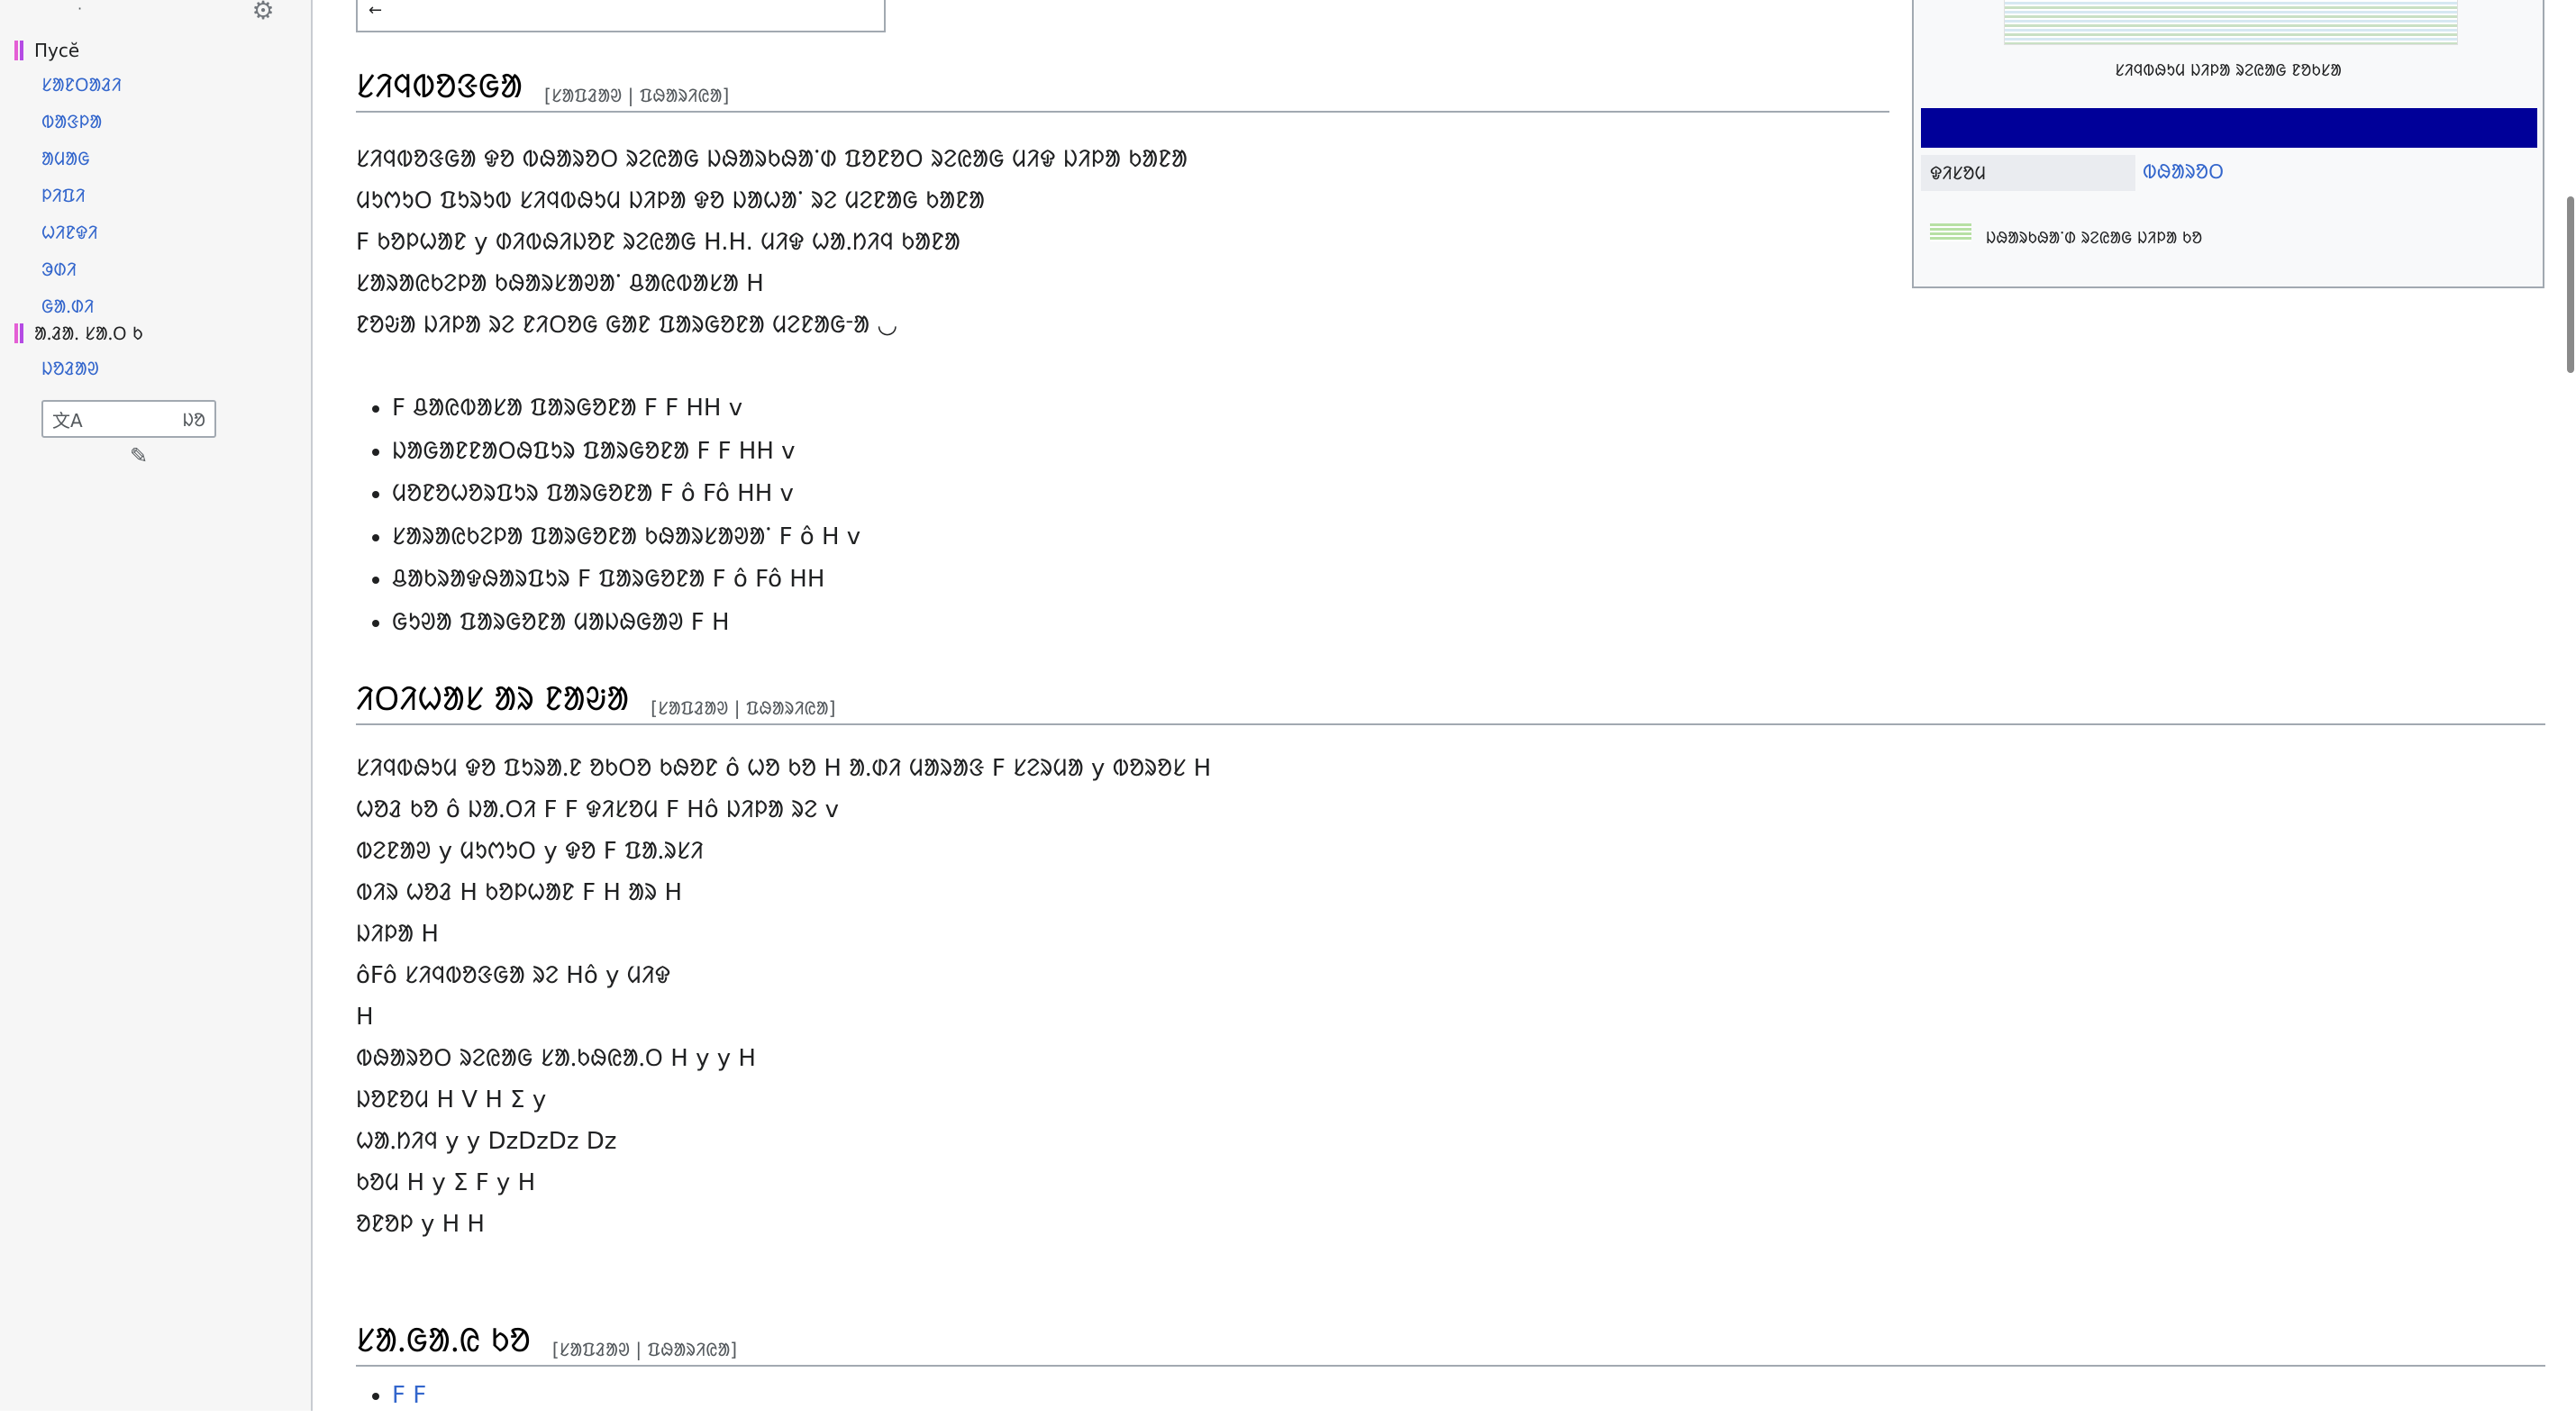 The image size is (2576, 1418). I want to click on translate-icon: 文A, so click(67, 421).